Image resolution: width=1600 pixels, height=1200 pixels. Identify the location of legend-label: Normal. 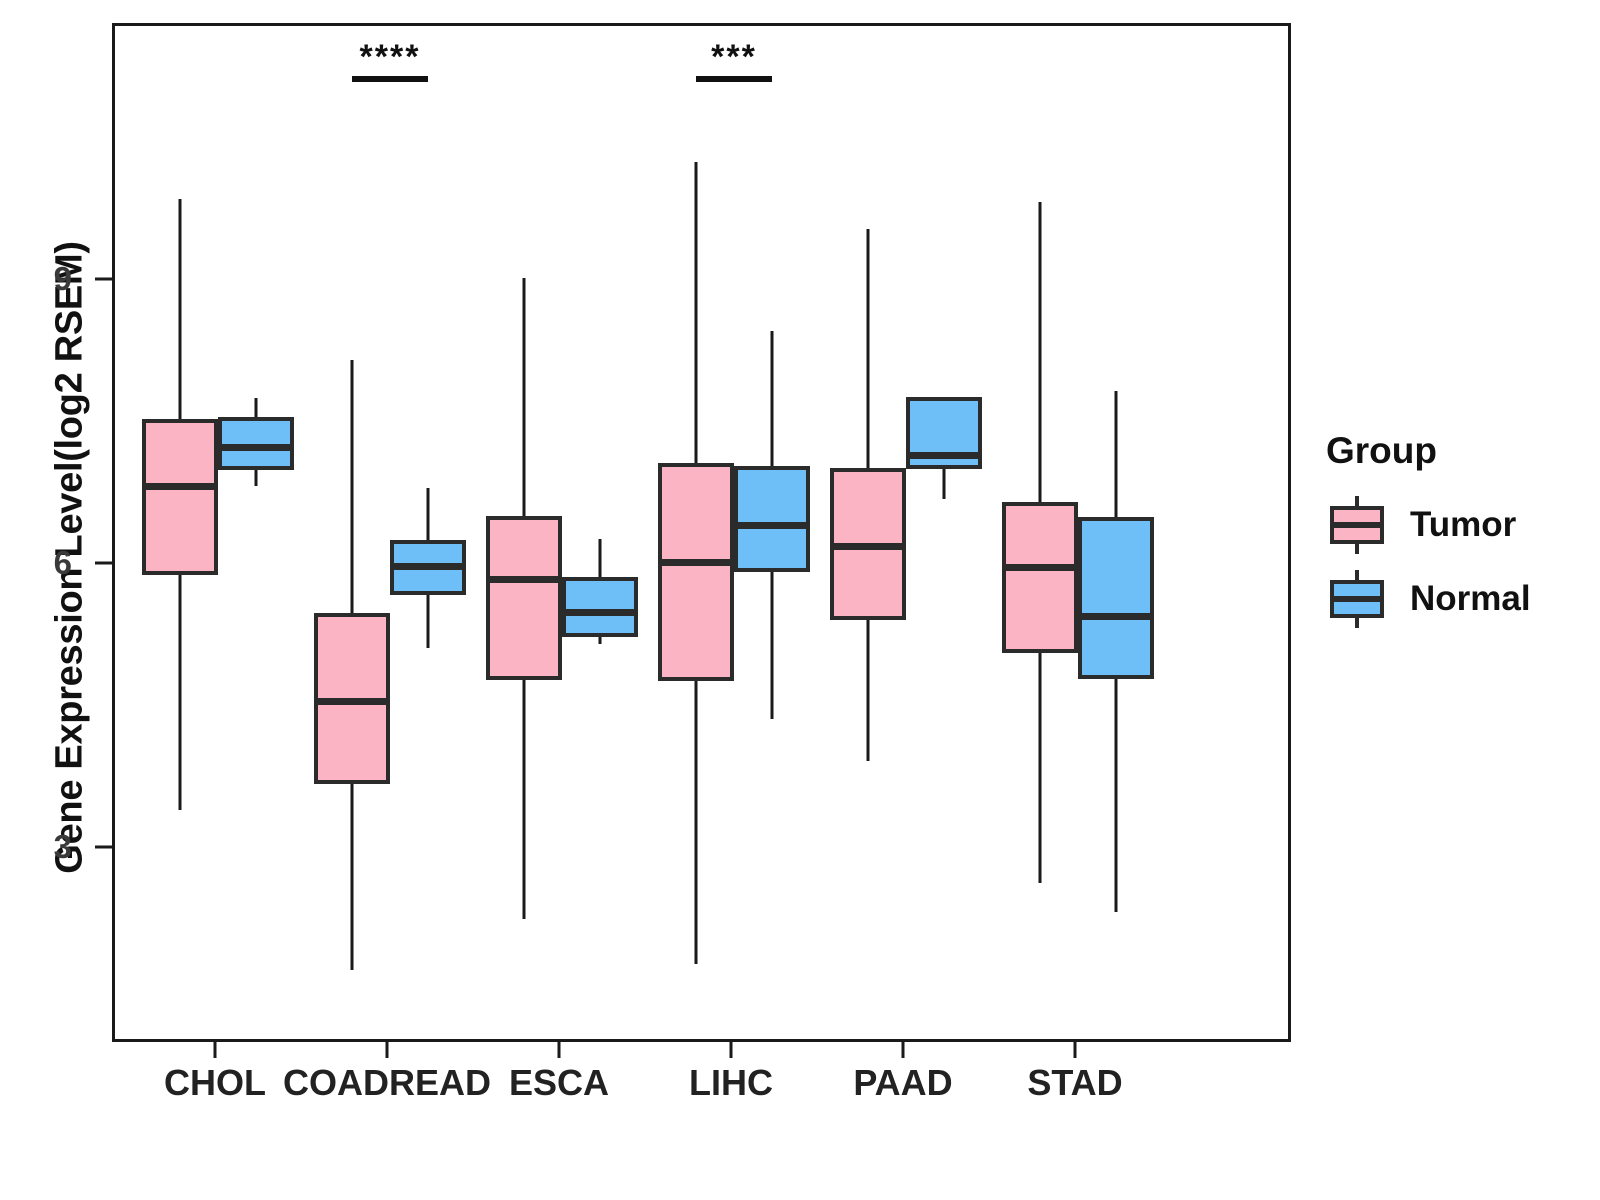
(1470, 598).